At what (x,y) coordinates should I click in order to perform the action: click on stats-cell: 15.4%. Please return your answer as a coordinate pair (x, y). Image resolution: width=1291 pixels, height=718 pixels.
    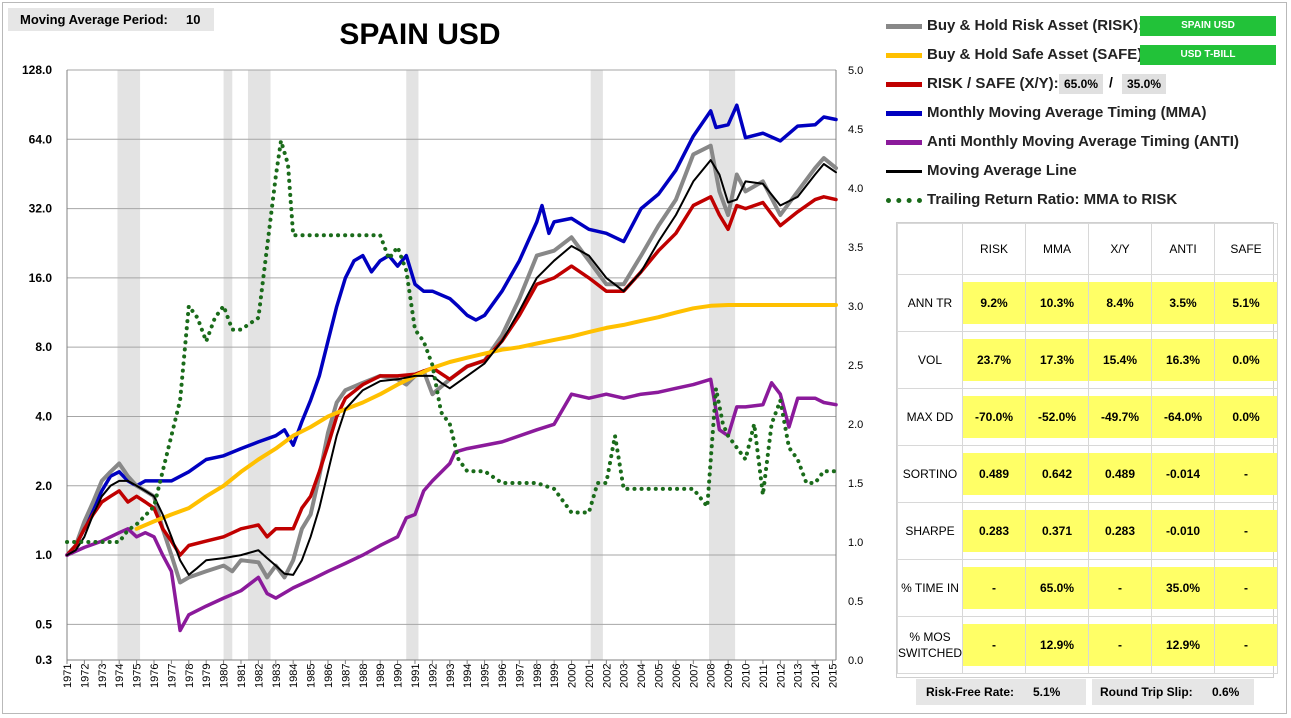
    Looking at the image, I should click on (1120, 360).